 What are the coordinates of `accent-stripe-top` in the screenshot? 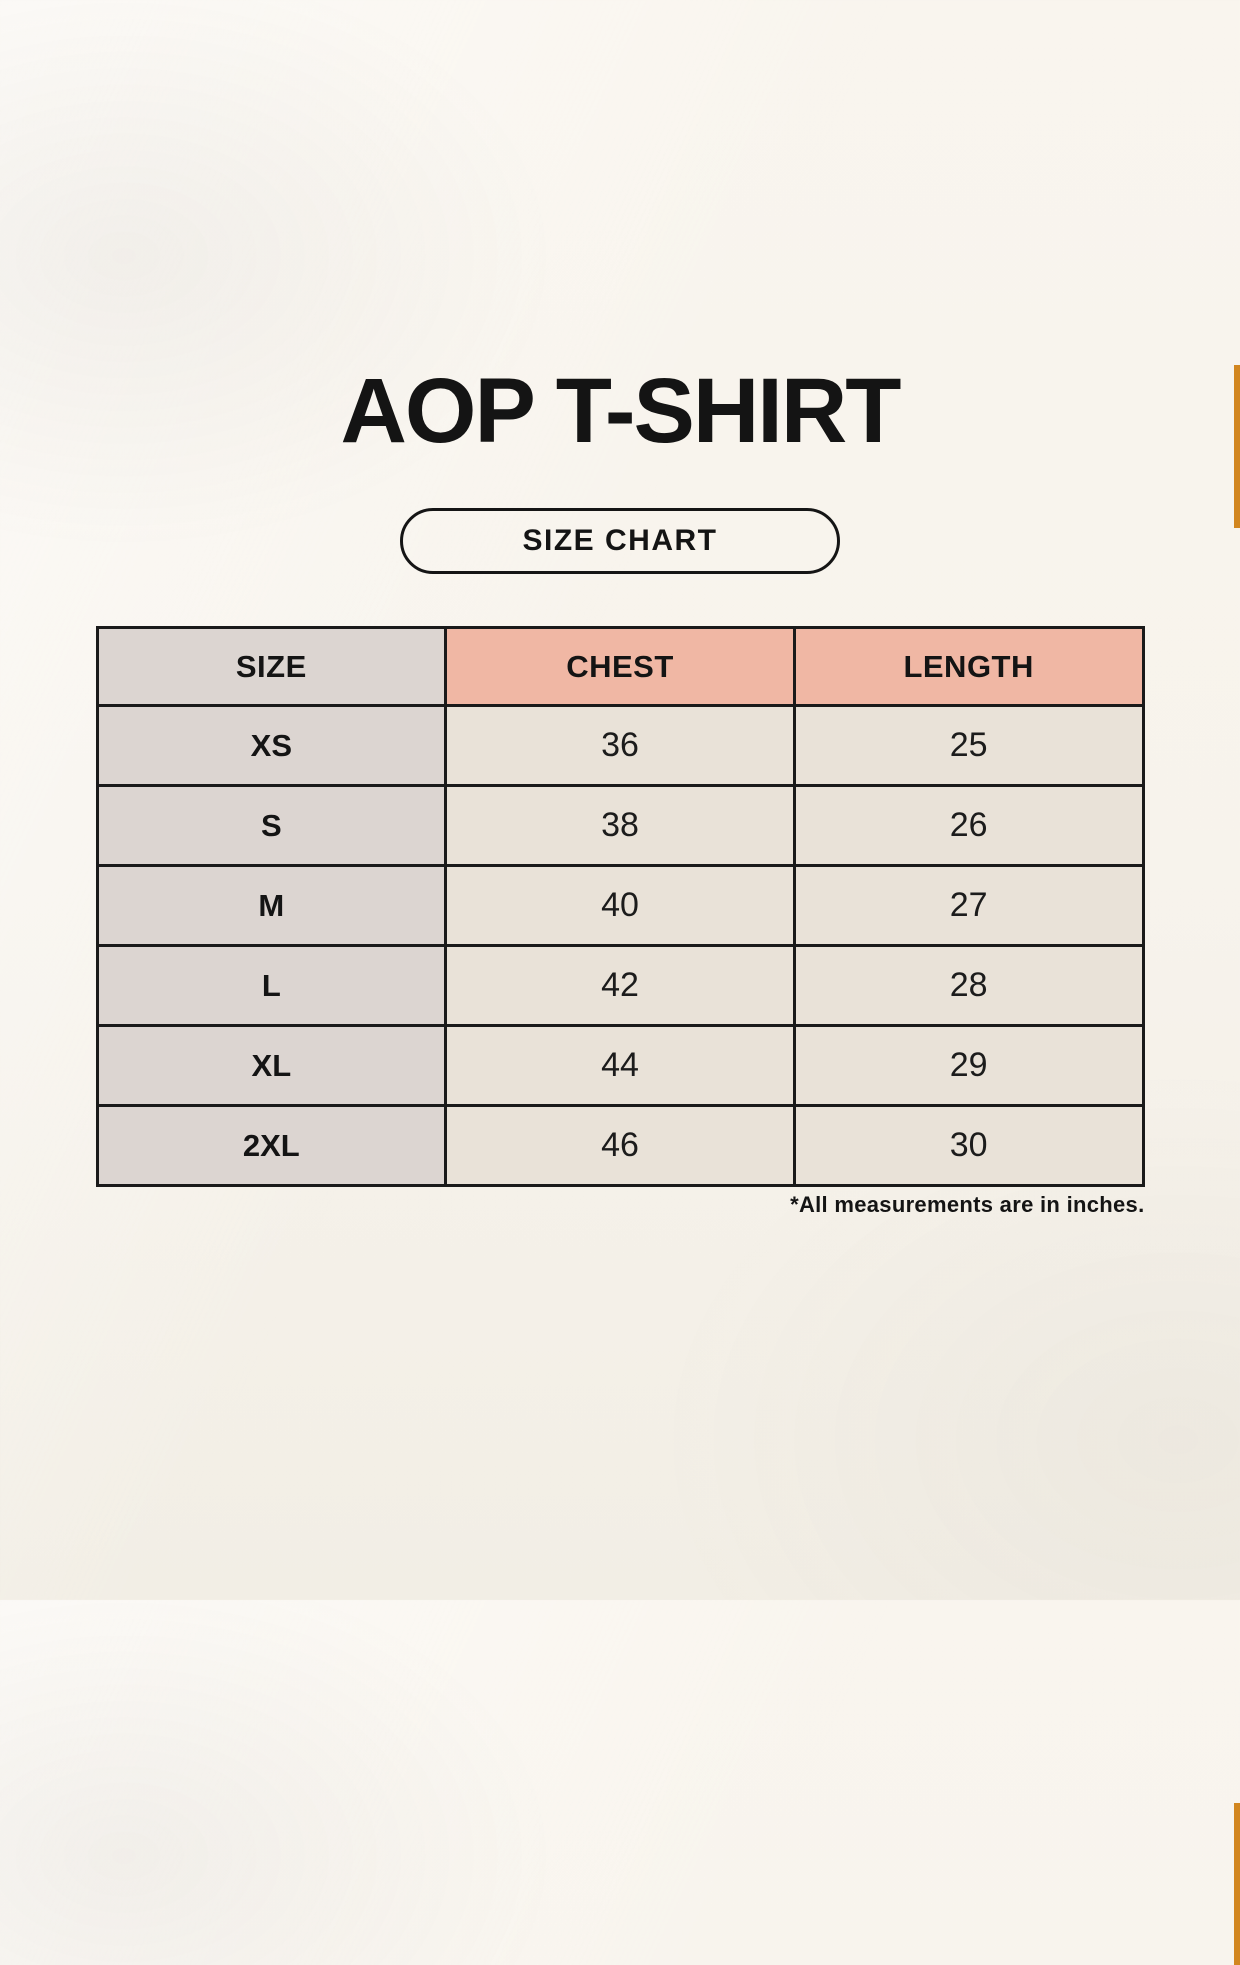 It's located at (1237, 446).